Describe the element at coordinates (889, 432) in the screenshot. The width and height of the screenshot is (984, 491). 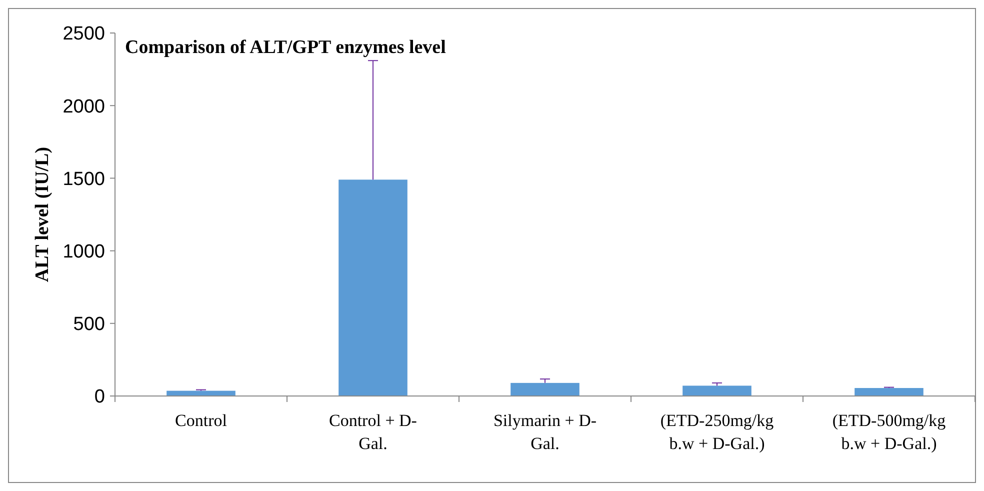
I see `x-tick-label: (ETD-500mg/kg b.w + D-Gal.)` at that location.